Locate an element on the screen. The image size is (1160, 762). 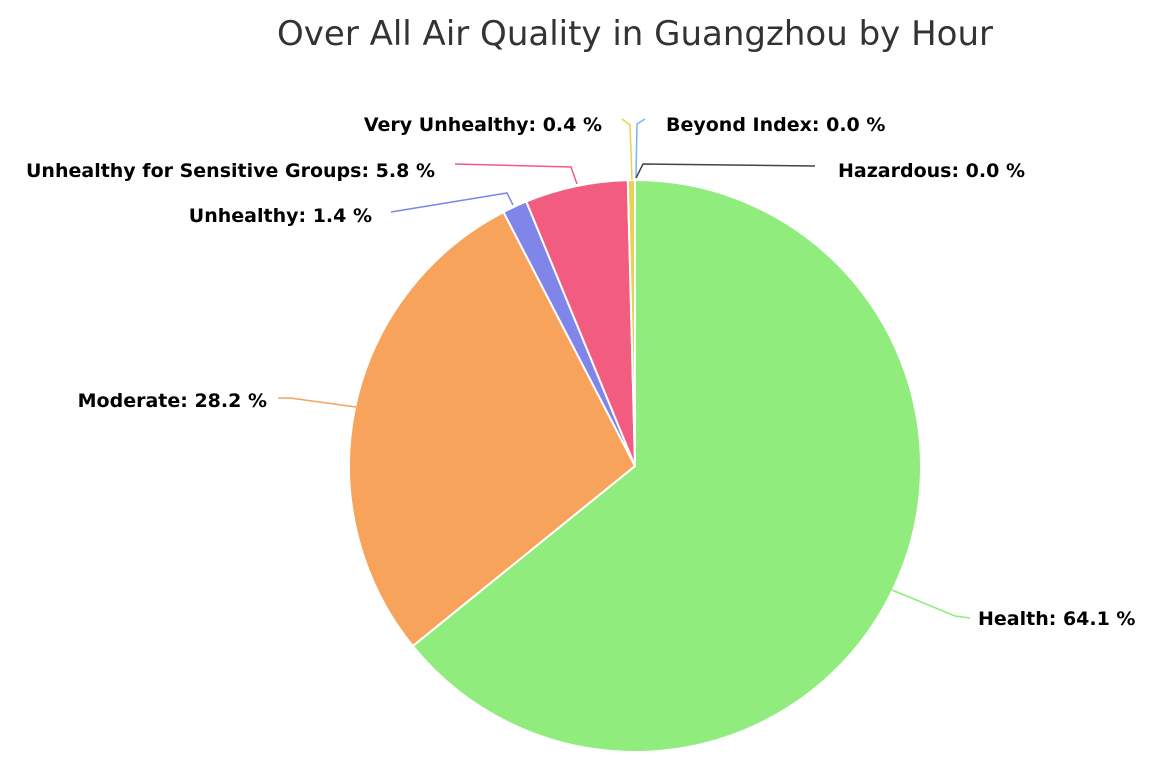
data-label-unhealthy-for-sensitive-groups: Unhealthy for Sensitive Groups: 5.8 % is located at coordinates (230, 171).